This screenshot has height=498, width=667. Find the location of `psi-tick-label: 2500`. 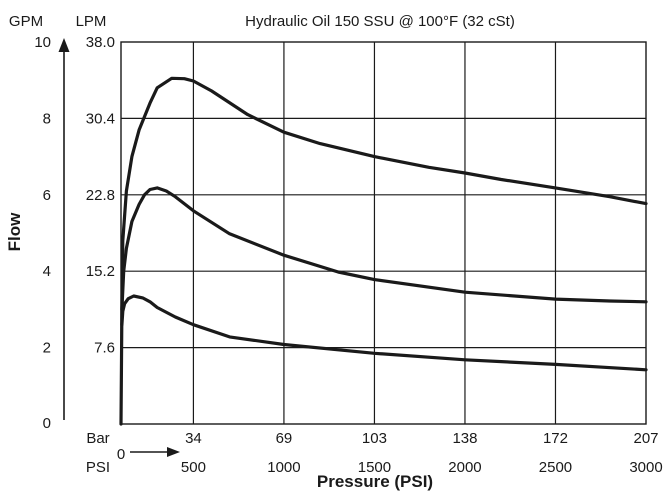

psi-tick-label: 2500 is located at coordinates (555, 467).